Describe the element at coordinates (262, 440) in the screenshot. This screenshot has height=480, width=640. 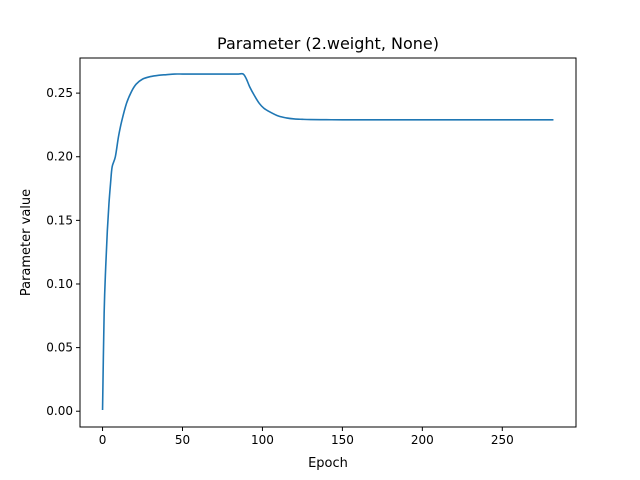
I see `x-tick-label: 100` at that location.